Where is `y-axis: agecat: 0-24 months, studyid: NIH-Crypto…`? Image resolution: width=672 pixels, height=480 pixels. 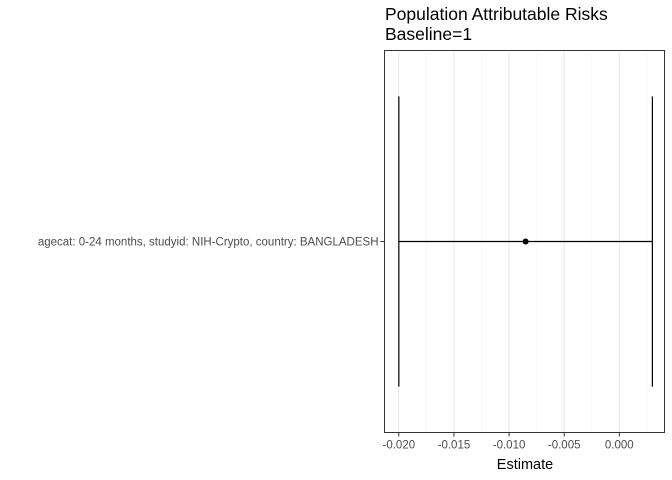
y-axis: agecat: 0-24 months, studyid: NIH-Crypto… is located at coordinates (211, 243).